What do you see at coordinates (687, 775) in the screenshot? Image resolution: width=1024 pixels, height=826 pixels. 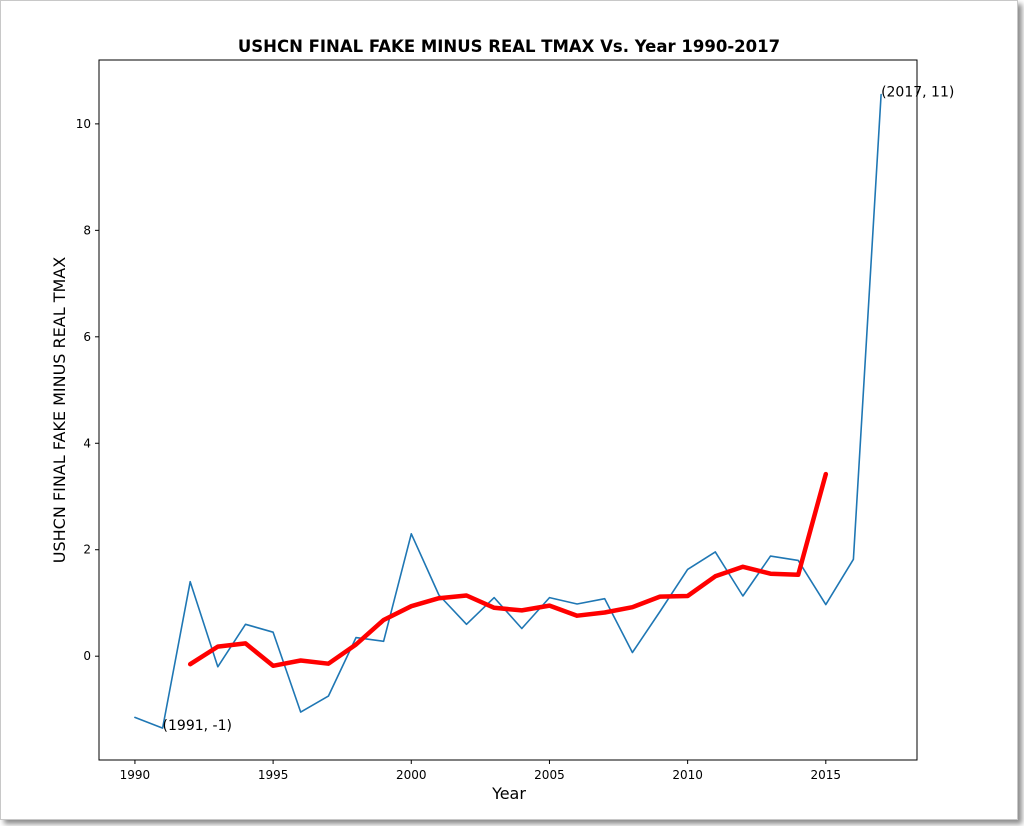 I see `x-tick-label: 2010` at bounding box center [687, 775].